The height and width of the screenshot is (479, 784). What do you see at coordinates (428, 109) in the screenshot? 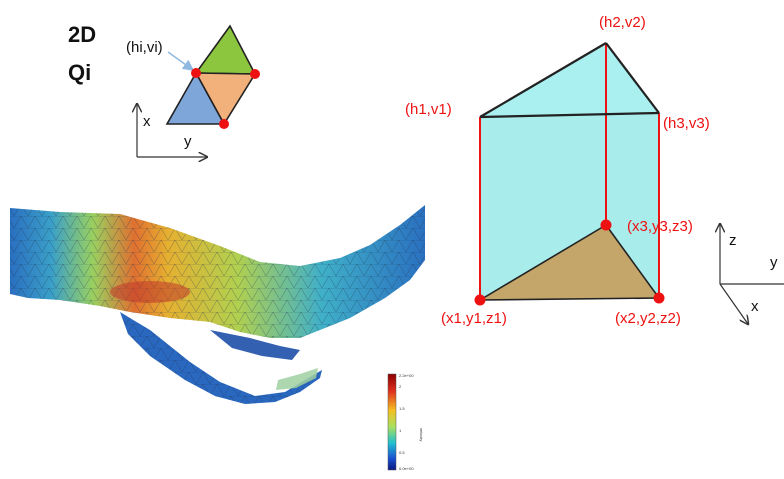
I see `label-h1-v1: (h1,v1)` at bounding box center [428, 109].